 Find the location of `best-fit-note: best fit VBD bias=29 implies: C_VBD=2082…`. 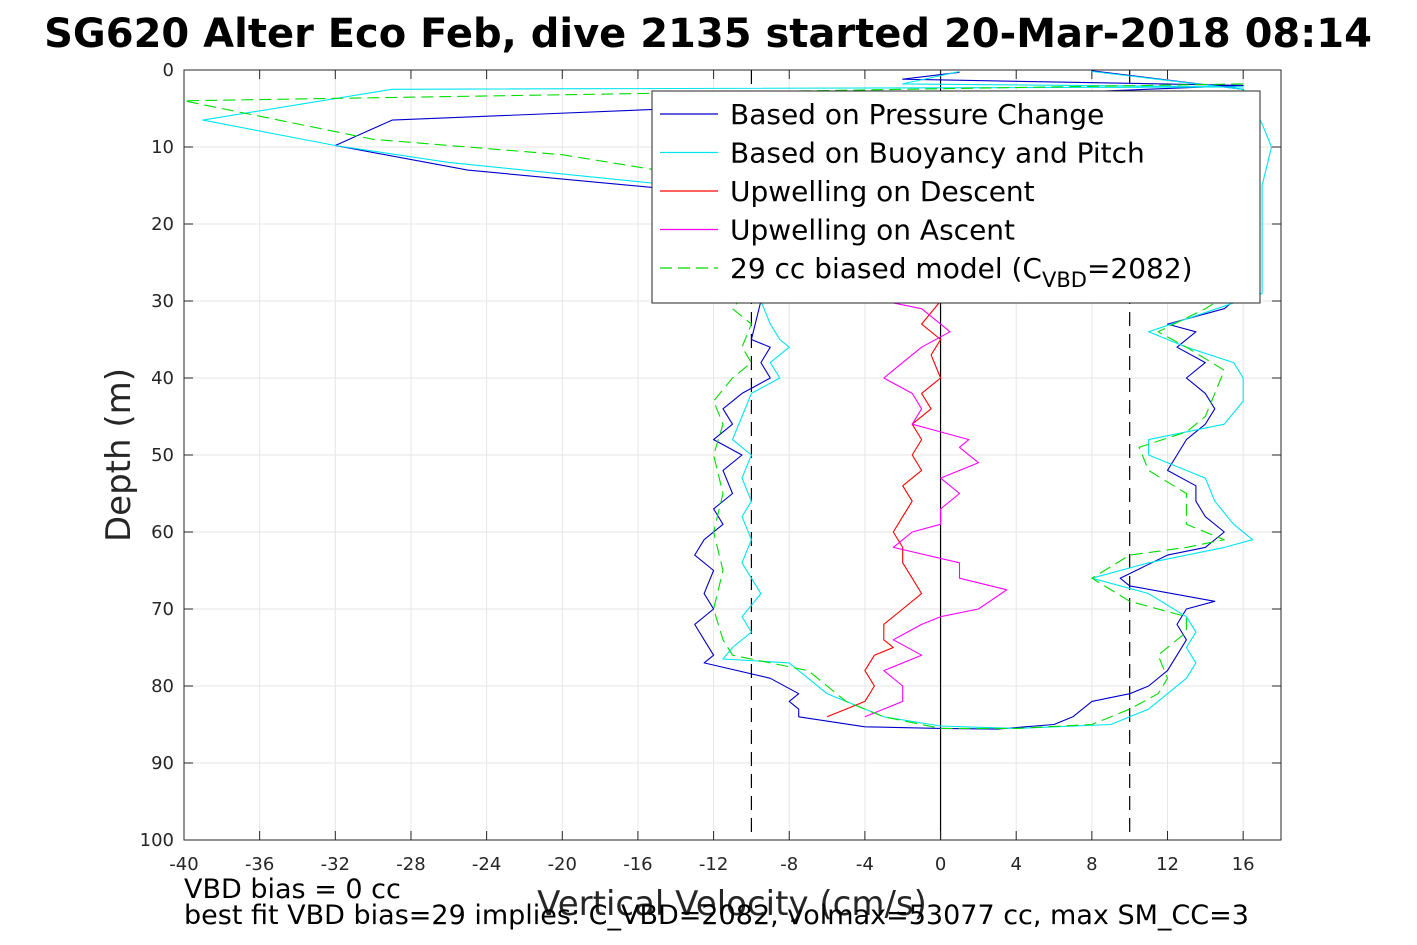

best-fit-note: best fit VBD bias=29 implies: C_VBD=2082… is located at coordinates (716, 915).